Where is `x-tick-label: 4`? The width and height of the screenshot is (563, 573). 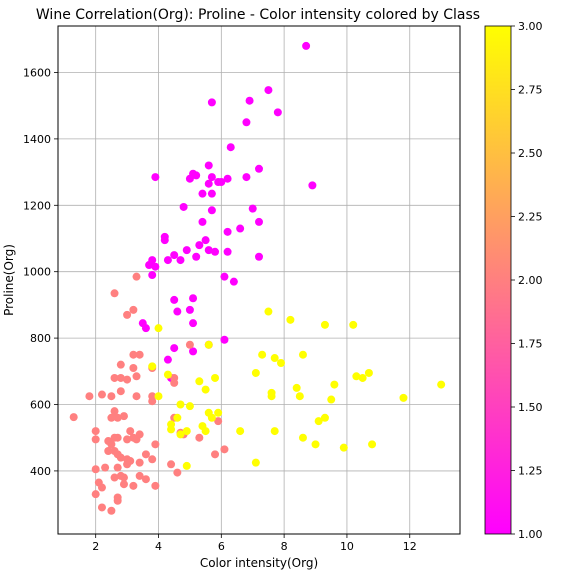 x-tick-label: 4 is located at coordinates (158, 546).